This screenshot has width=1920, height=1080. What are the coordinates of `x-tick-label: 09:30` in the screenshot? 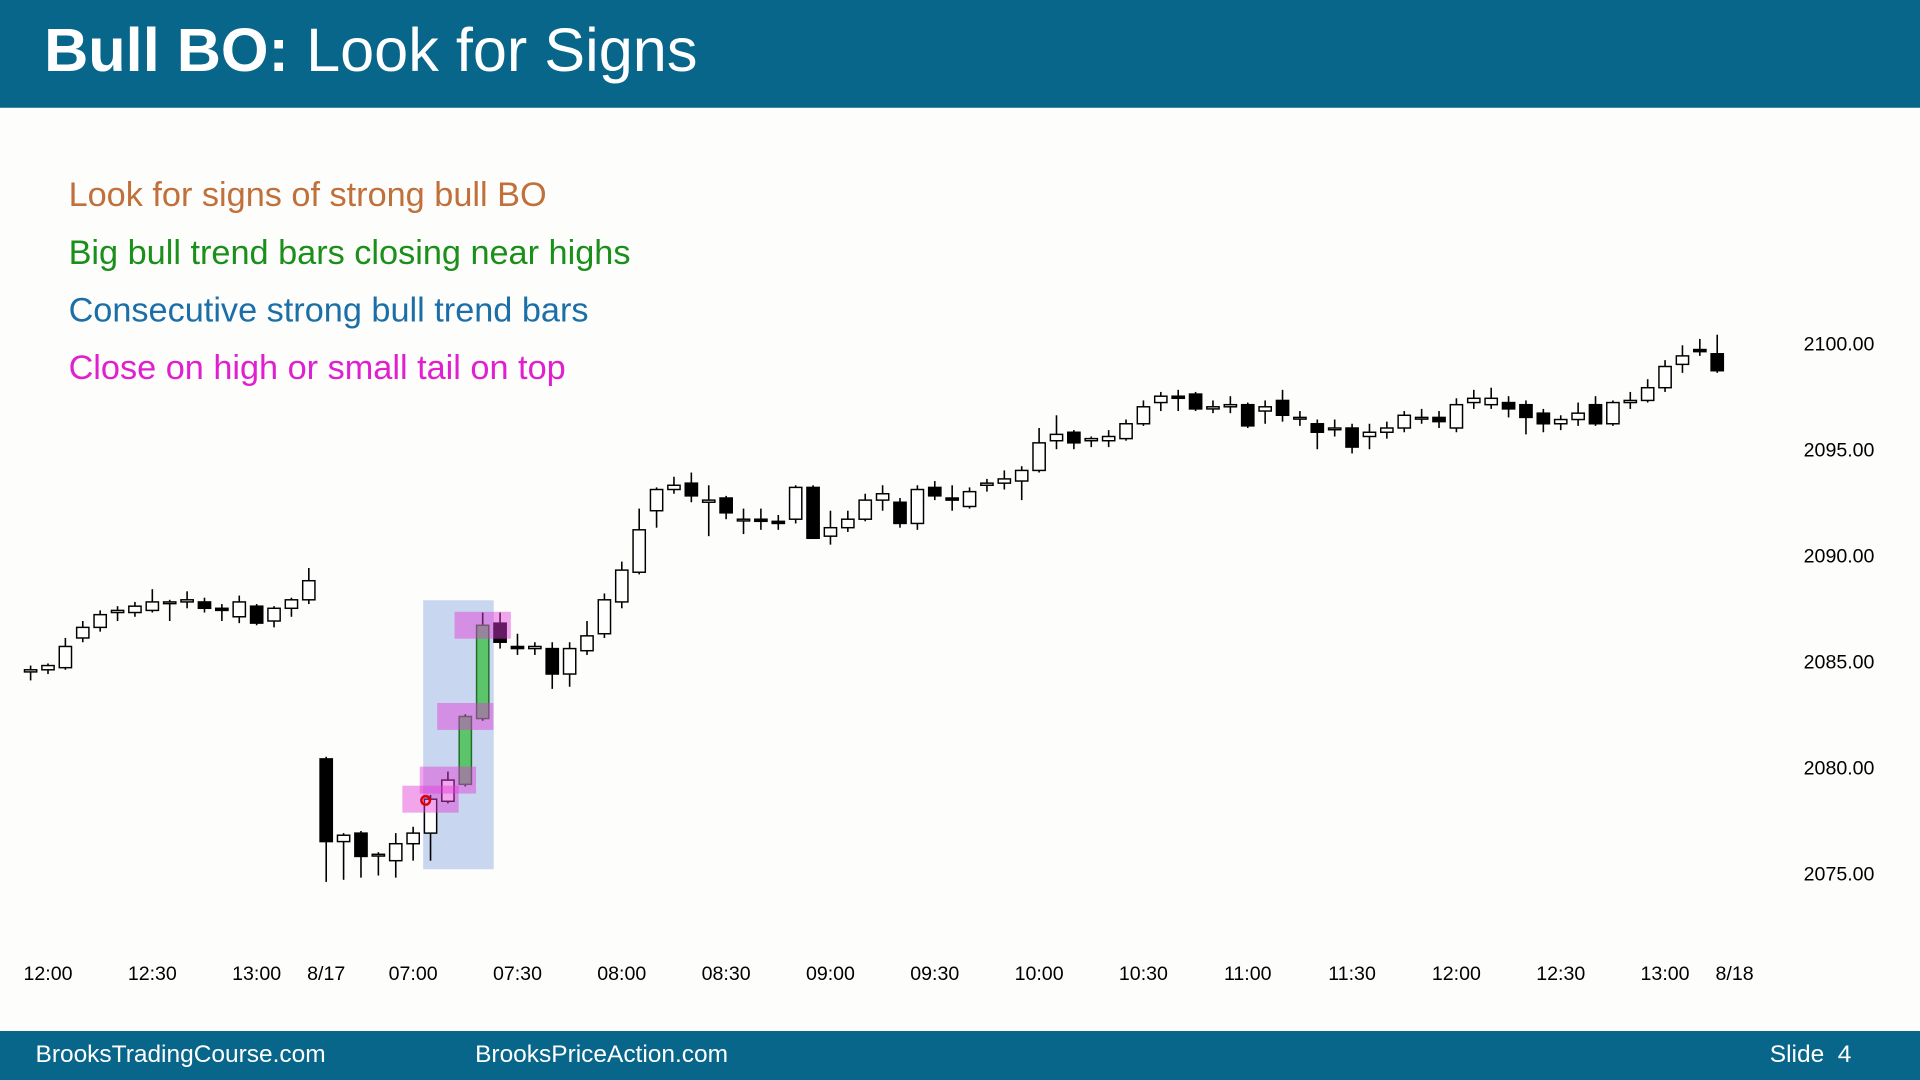 It's located at (934, 974).